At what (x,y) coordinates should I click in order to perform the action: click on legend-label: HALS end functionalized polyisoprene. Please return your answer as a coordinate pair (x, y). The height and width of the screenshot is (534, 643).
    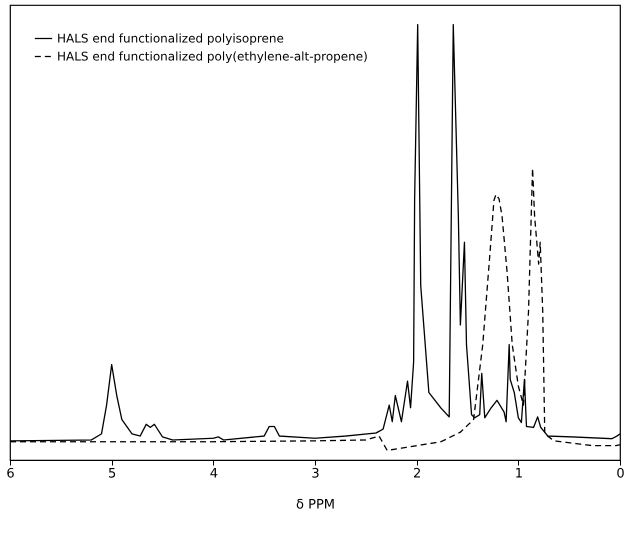
    Looking at the image, I should click on (170, 39).